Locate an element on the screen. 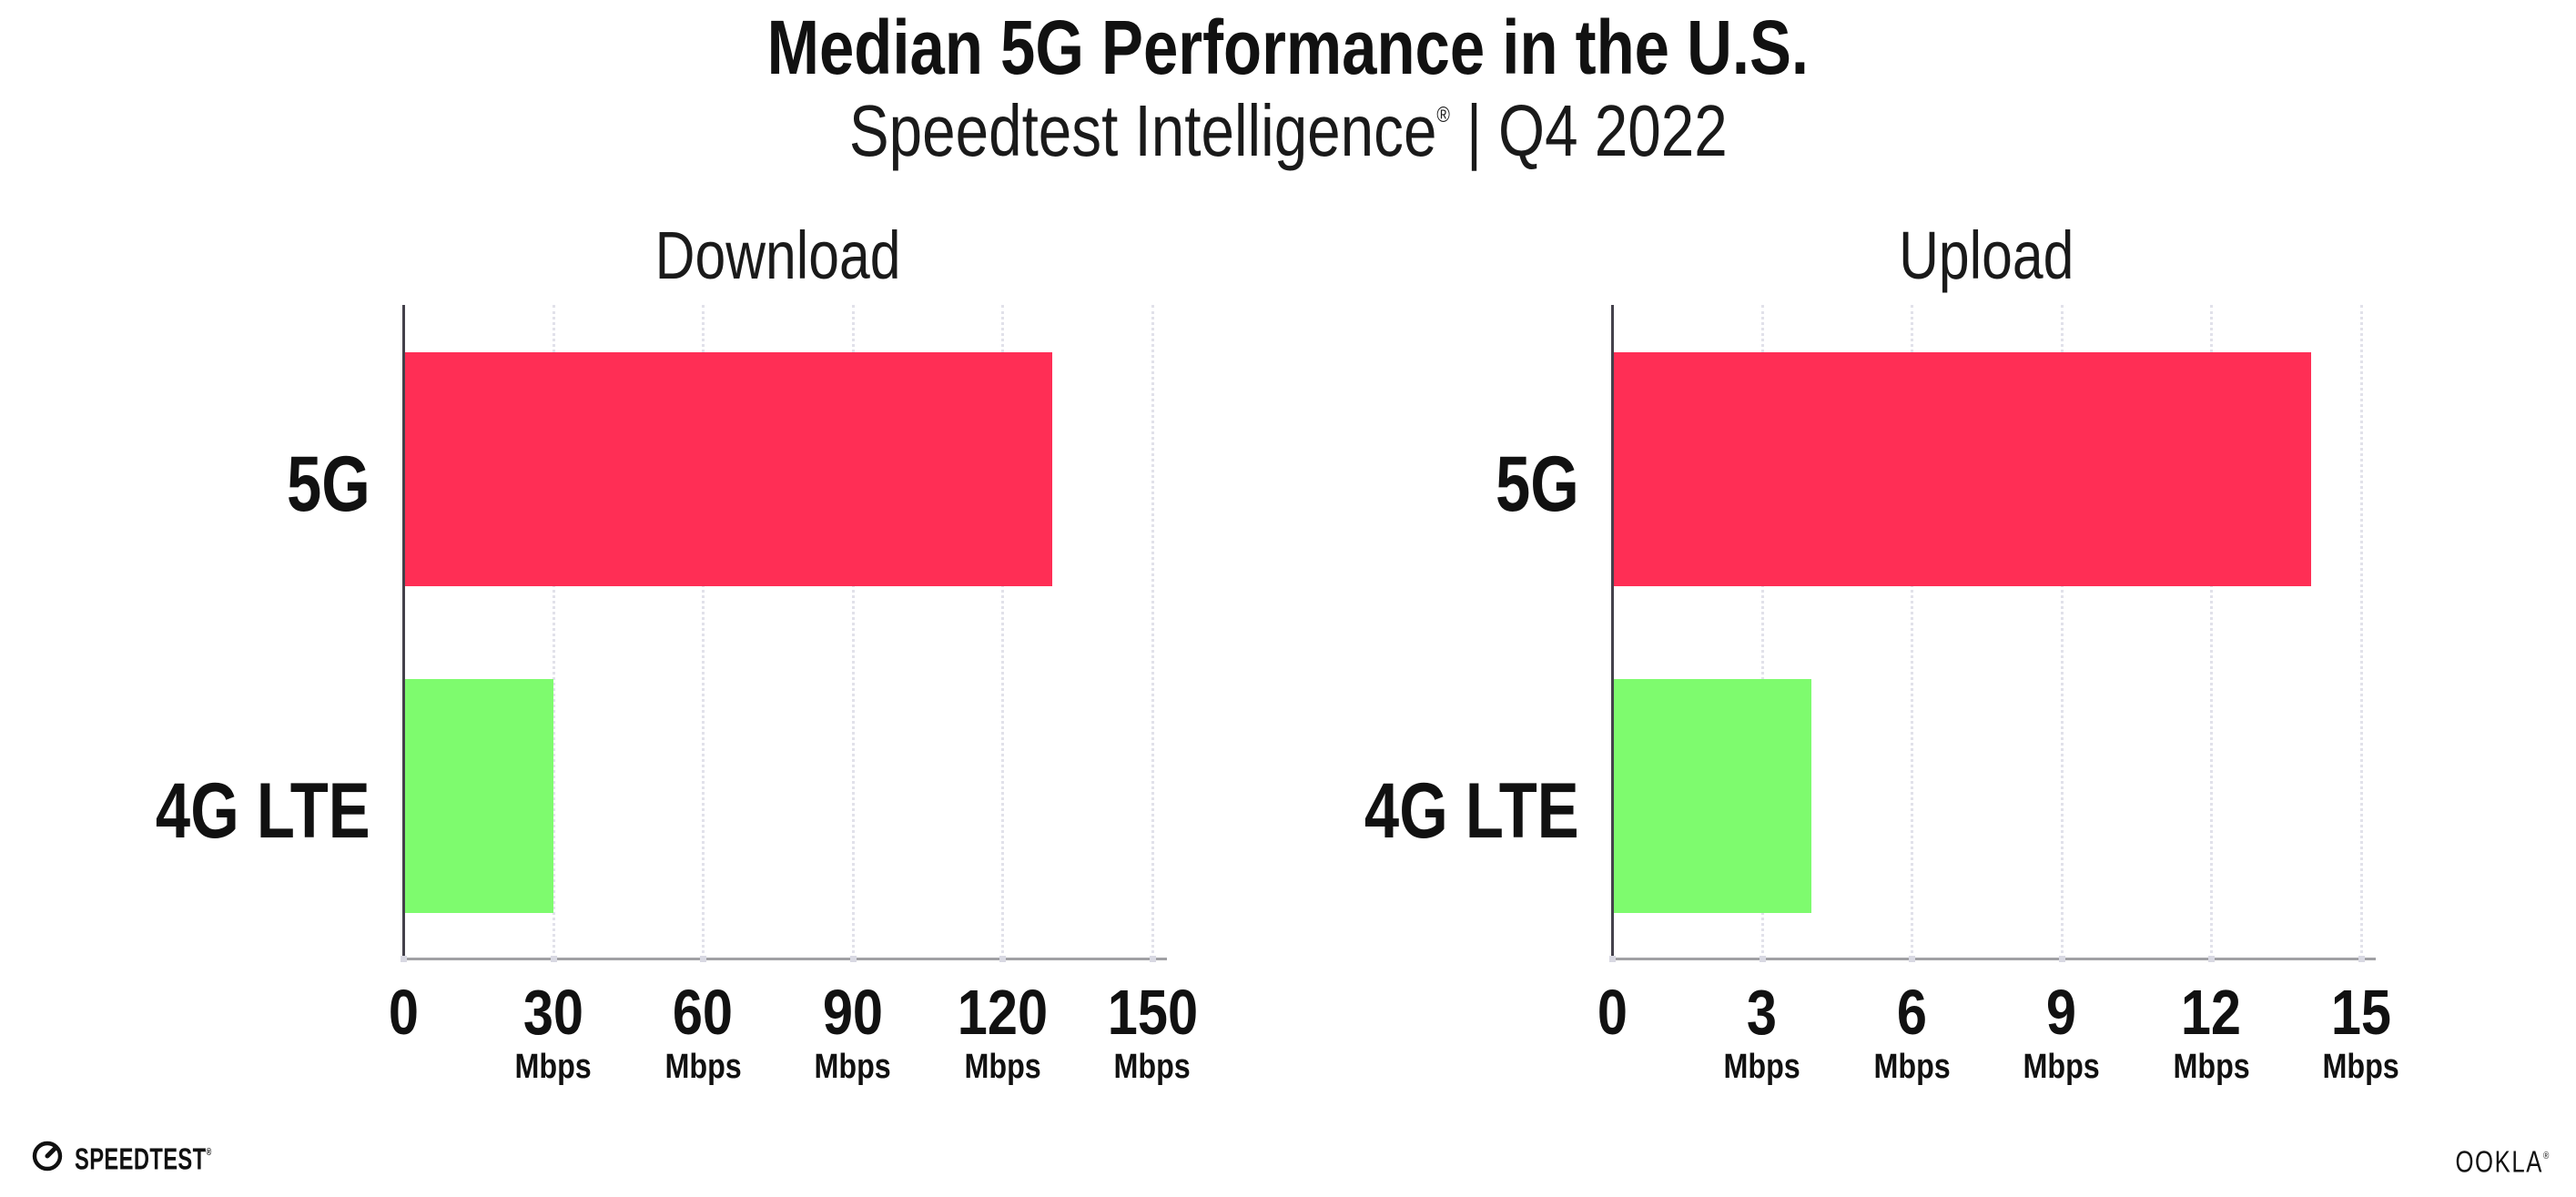 The width and height of the screenshot is (2576, 1197). page-subtitle: Speedtest Intelligence® | Q4 2022 is located at coordinates (1288, 131).